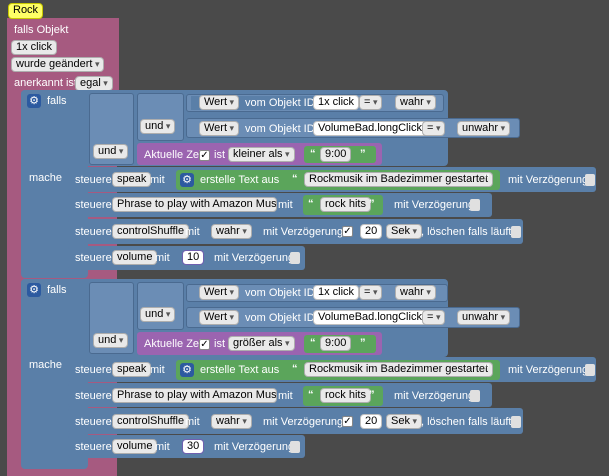 This screenshot has width=609, height=476. Describe the element at coordinates (399, 179) in the screenshot. I see `if-1-speak-text: Rockmusik im Badezimmer gestartet` at that location.